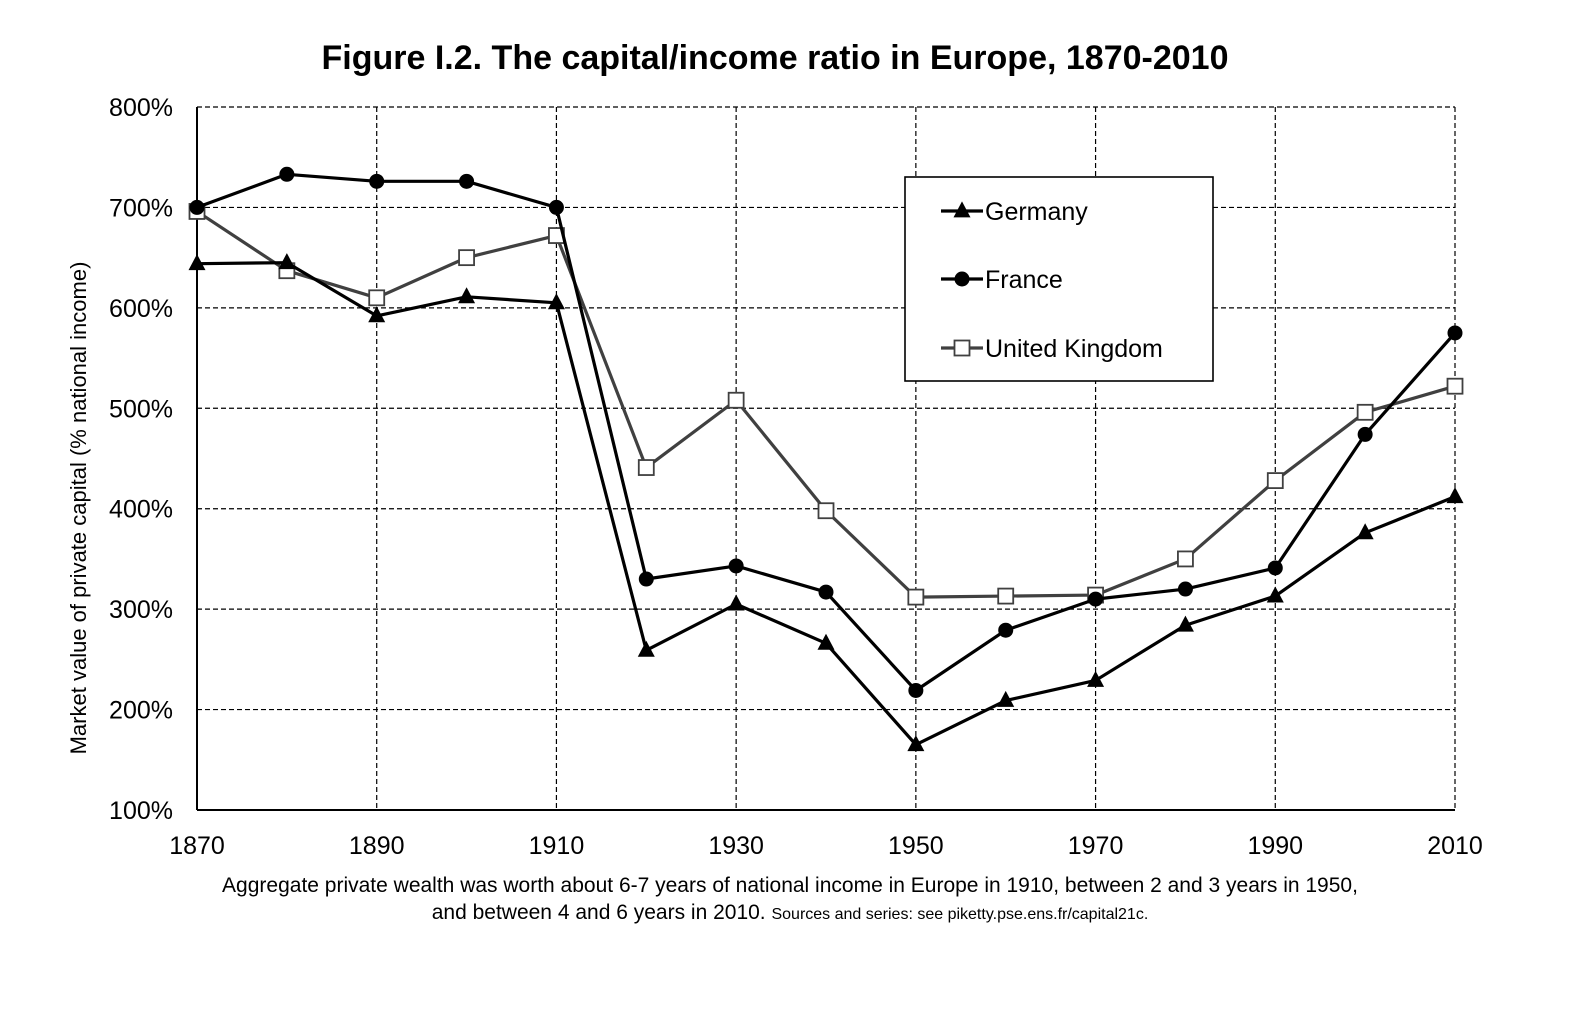  Describe the element at coordinates (141, 610) in the screenshot. I see `y-tick-label: 300%` at that location.